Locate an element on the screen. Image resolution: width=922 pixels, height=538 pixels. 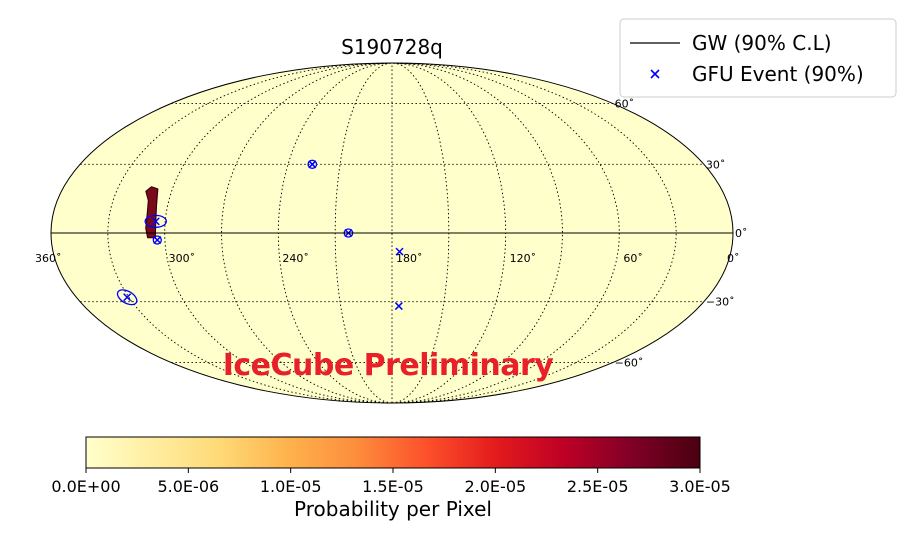
colorbar is located at coordinates (393, 452).